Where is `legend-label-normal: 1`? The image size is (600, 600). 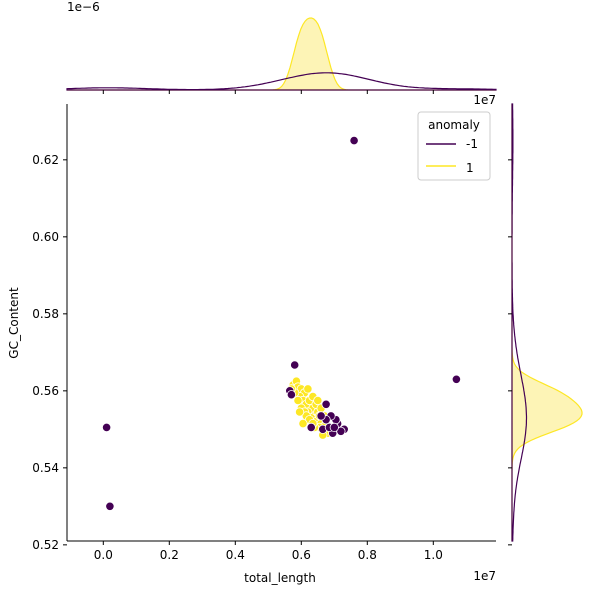 legend-label-normal: 1 is located at coordinates (470, 168).